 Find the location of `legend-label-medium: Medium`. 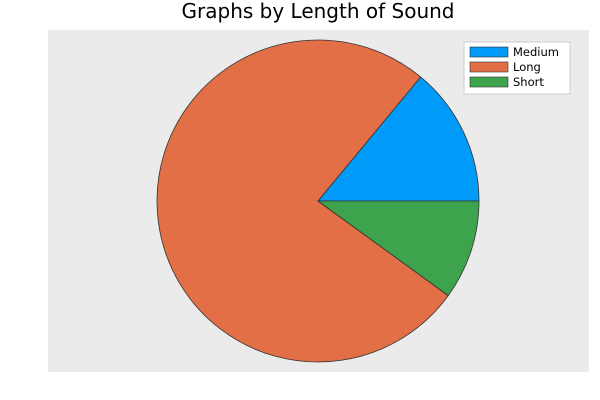

legend-label-medium: Medium is located at coordinates (536, 52).